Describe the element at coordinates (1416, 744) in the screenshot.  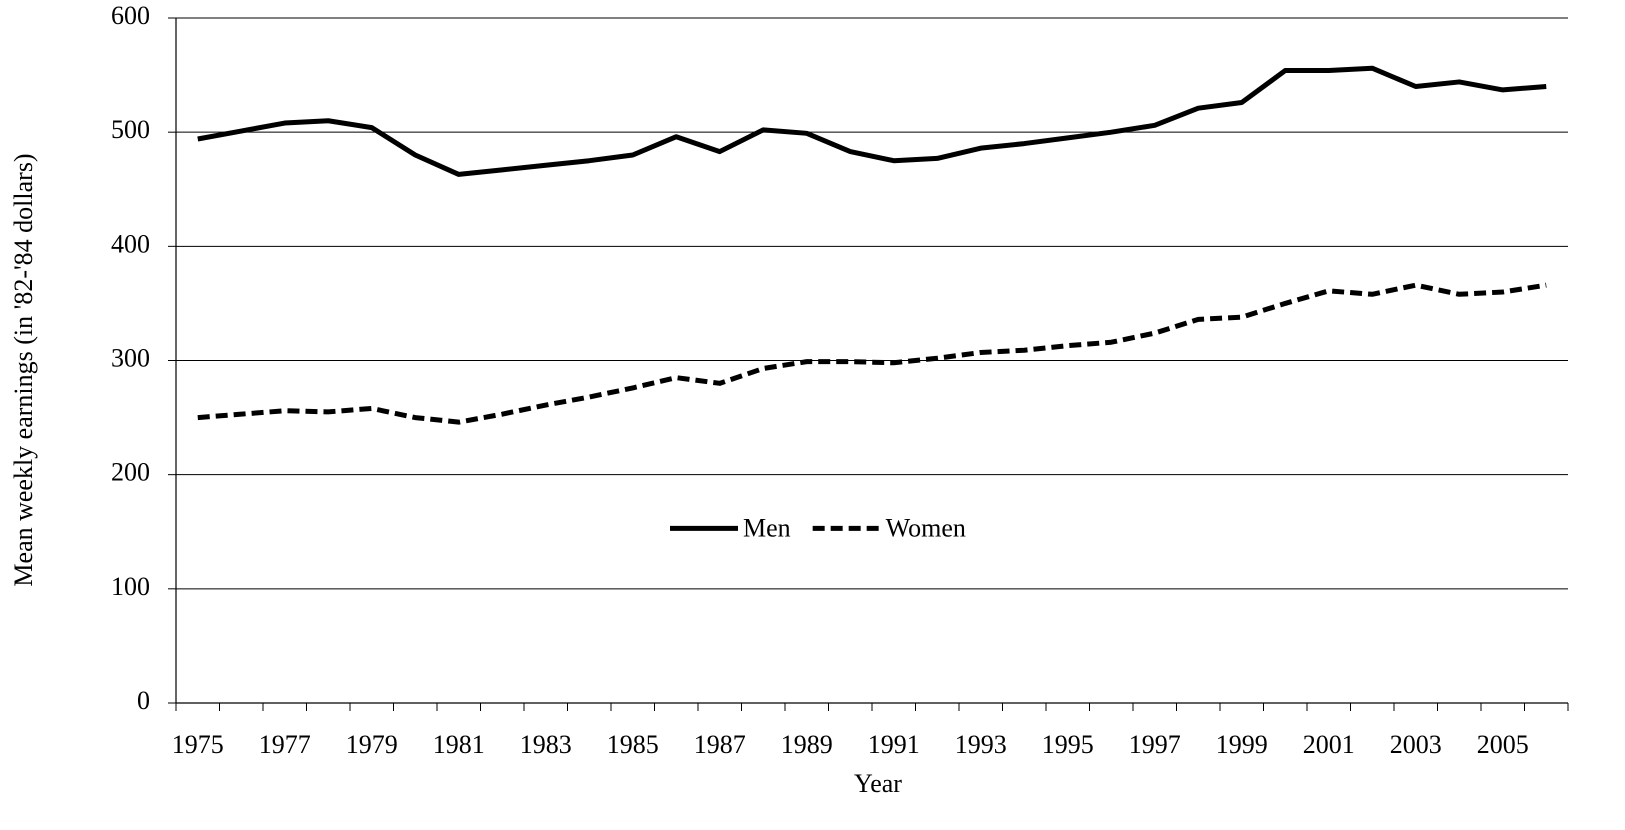
I see `x-tick-label: 2003` at that location.